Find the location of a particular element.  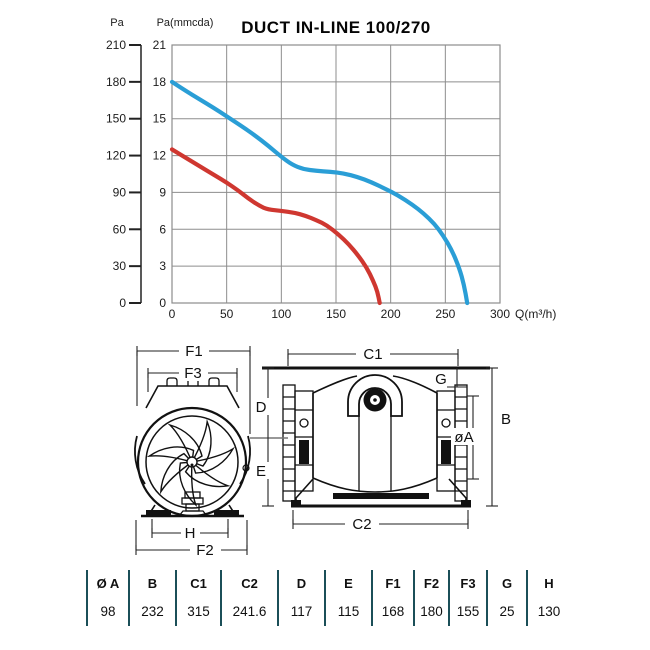

dim-c2-label-bg is located at coordinates (362, 524).